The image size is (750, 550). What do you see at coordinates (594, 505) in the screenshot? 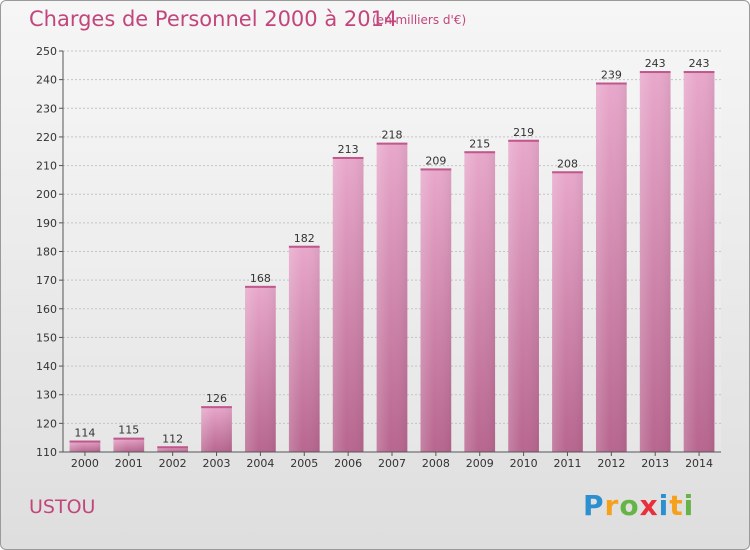
I see `logo-letter: P` at bounding box center [594, 505].